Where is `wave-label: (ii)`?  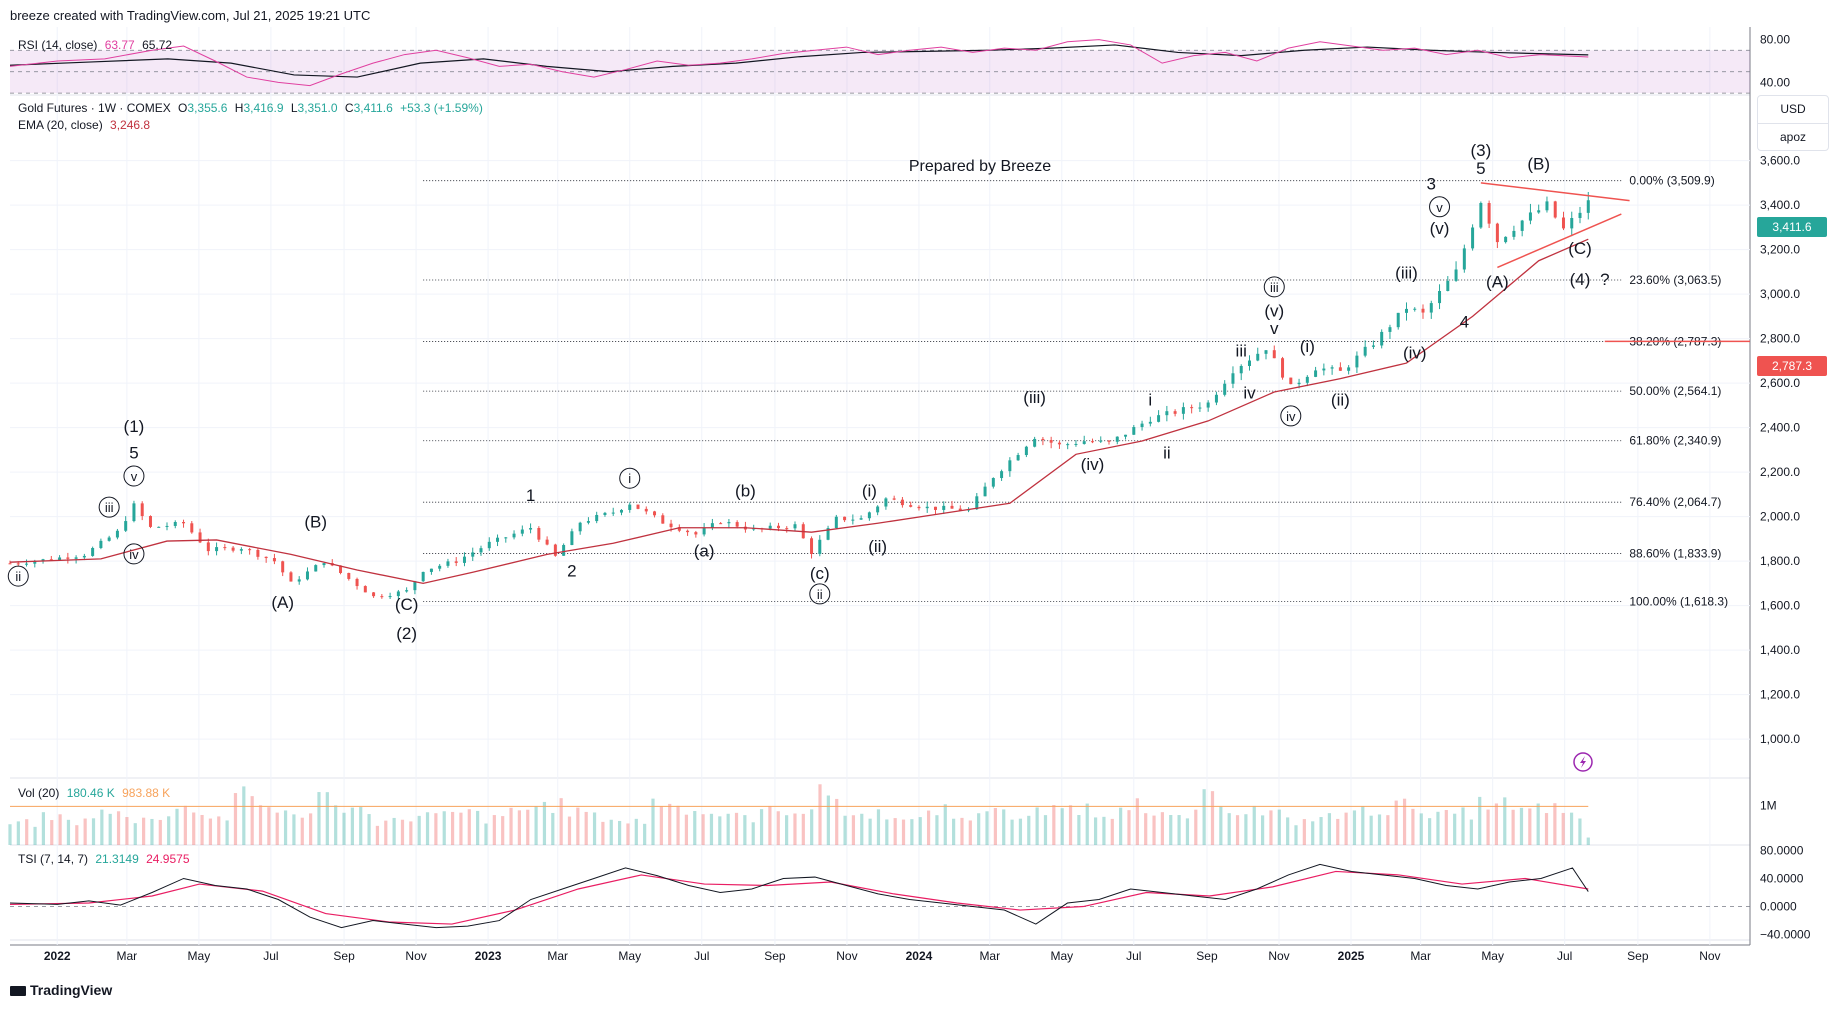 wave-label: (ii) is located at coordinates (1340, 399).